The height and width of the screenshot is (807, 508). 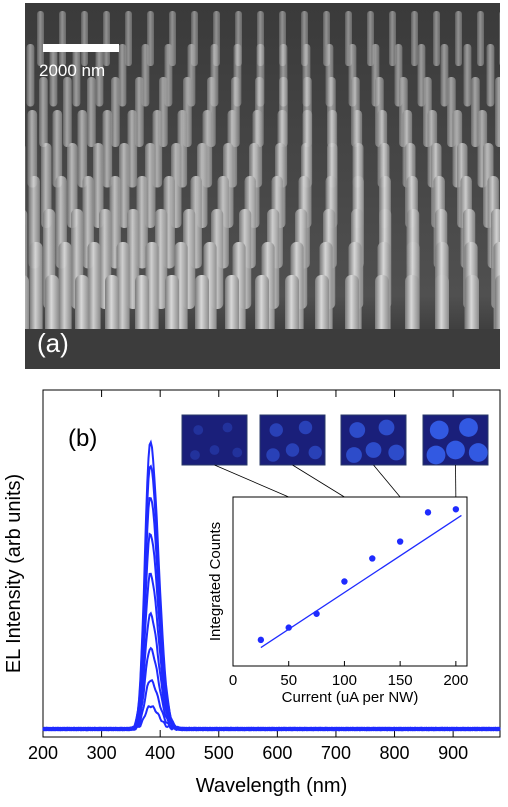 What do you see at coordinates (233, 680) in the screenshot?
I see `inset-x-tick-label: 0` at bounding box center [233, 680].